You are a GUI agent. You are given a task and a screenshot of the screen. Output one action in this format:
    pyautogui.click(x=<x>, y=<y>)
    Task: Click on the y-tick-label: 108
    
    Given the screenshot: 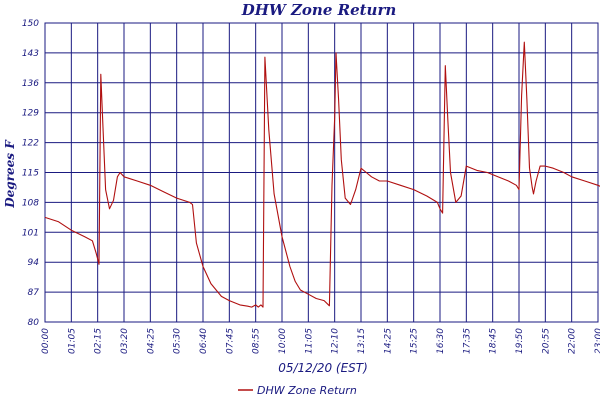 What is the action you would take?
    pyautogui.click(x=30, y=203)
    